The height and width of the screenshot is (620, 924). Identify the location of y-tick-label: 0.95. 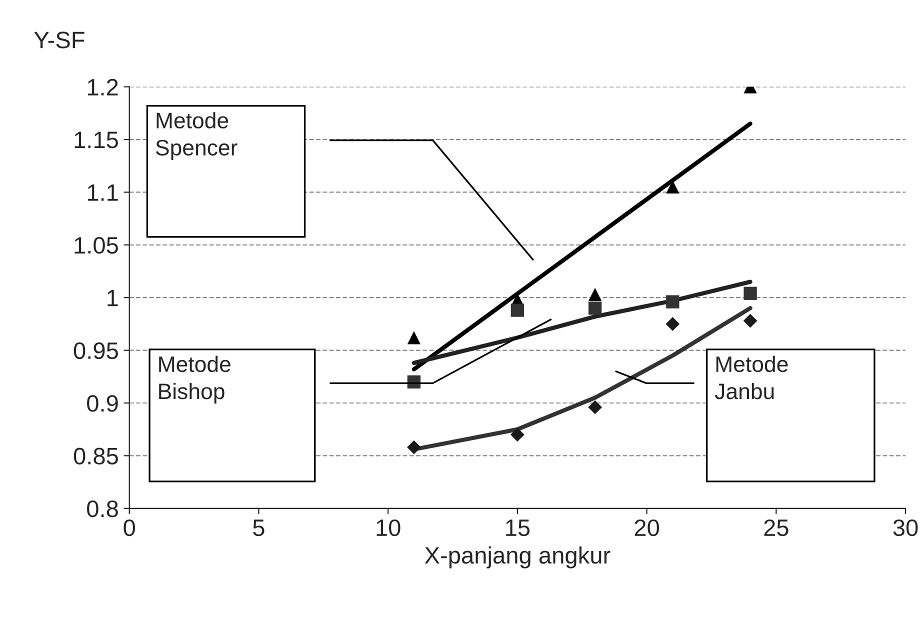
(96, 351).